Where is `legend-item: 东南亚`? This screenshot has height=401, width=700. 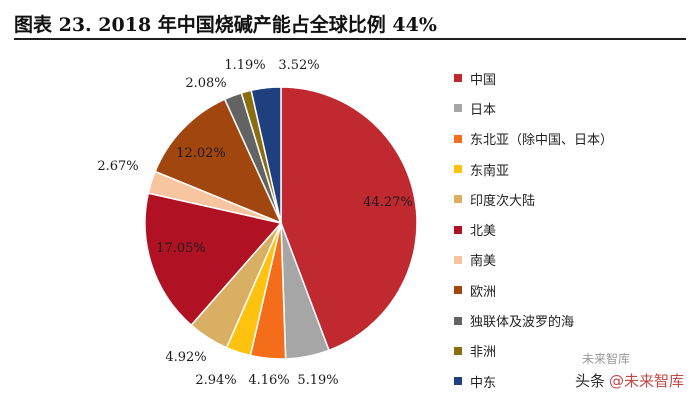
legend-item: 东南亚 is located at coordinates (574, 169).